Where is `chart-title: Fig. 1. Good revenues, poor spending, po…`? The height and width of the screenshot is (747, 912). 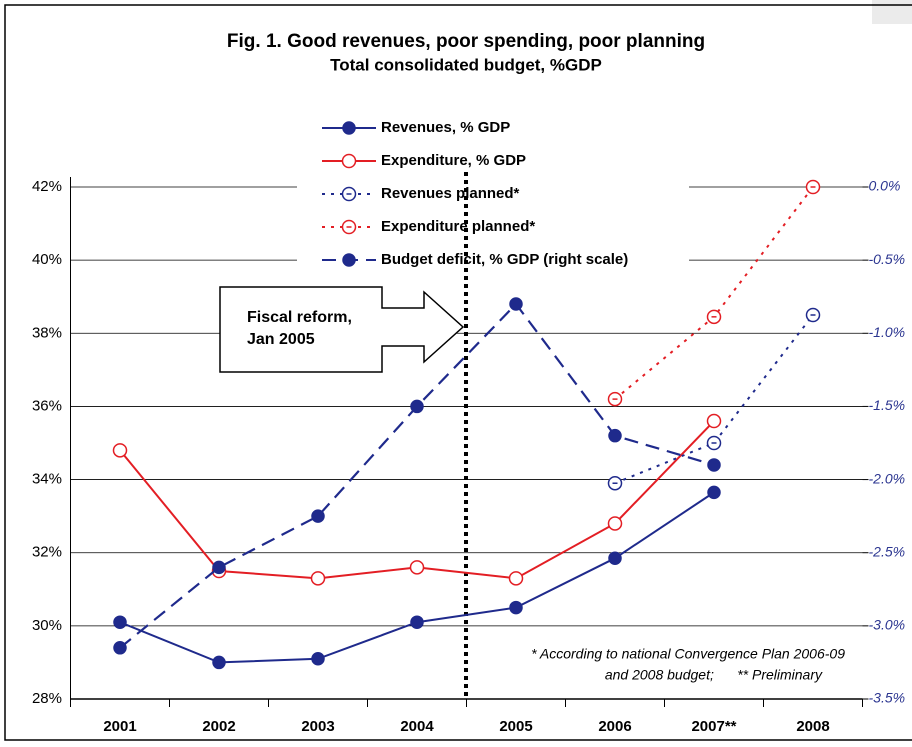
chart-title: Fig. 1. Good revenues, poor spending, po… is located at coordinates (466, 41).